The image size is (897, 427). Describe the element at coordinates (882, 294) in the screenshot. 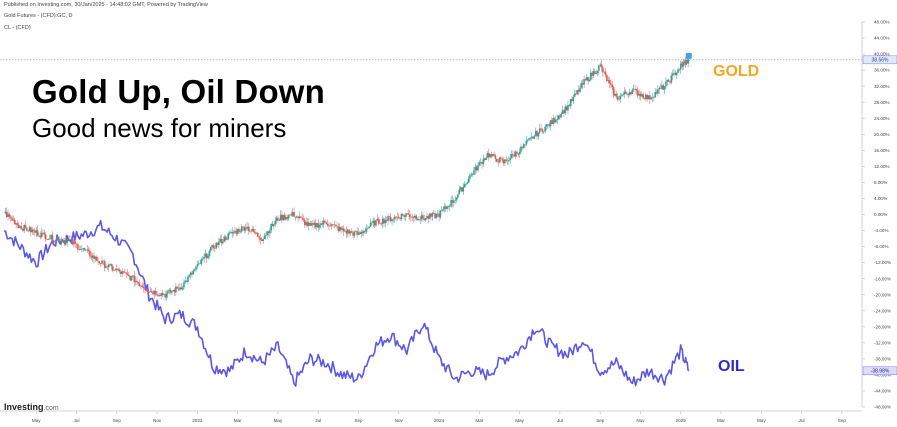

I see `y-tick-label: -20.00%` at that location.